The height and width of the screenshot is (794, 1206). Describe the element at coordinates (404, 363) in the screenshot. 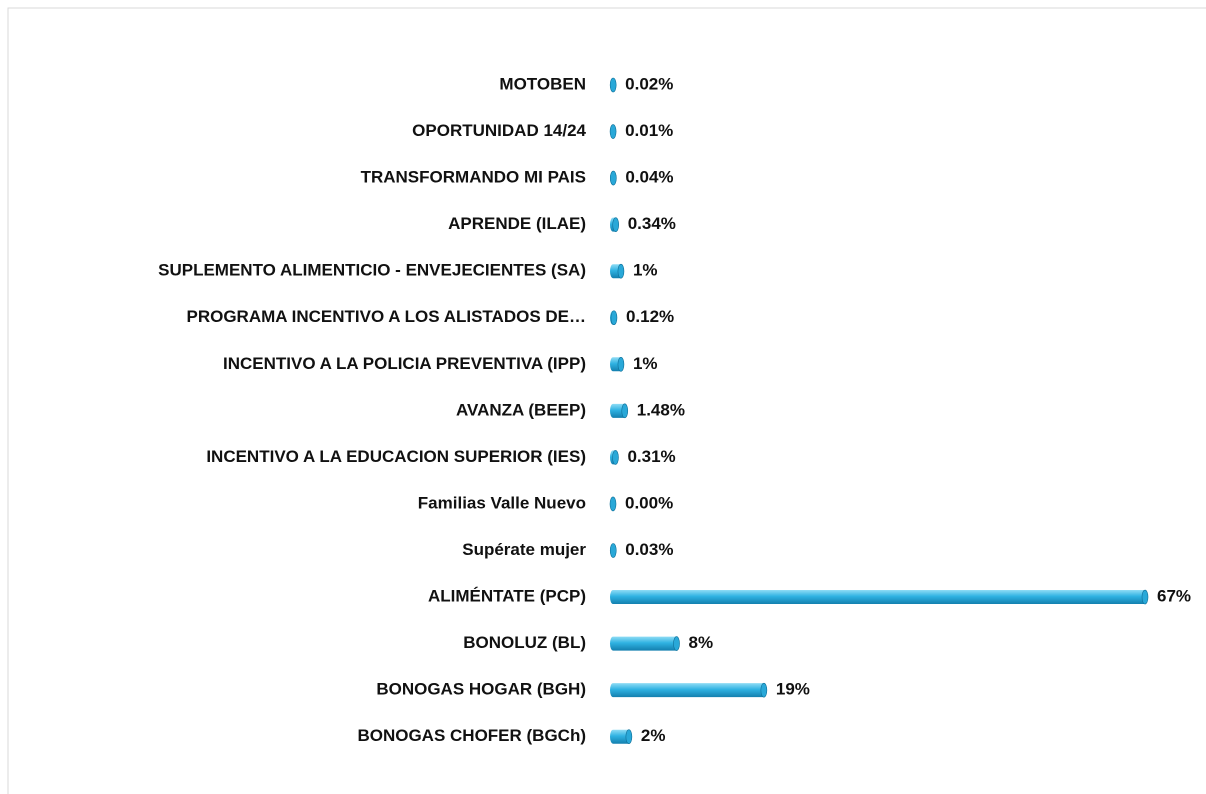

I see `category-label: INCENTIVO A LA POLICIA PREVENTIVA (IPP)` at that location.